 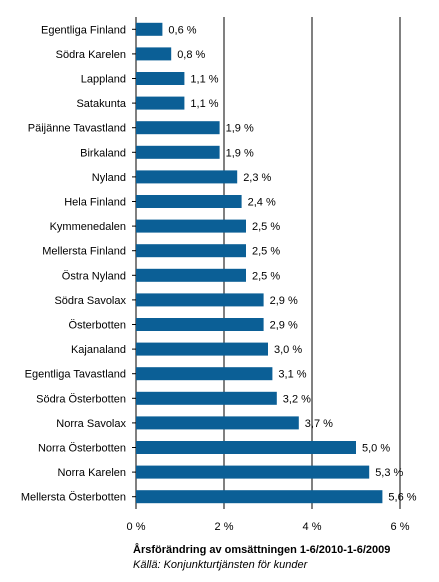 What do you see at coordinates (101, 104) in the screenshot?
I see `category-label: Satakunta` at bounding box center [101, 104].